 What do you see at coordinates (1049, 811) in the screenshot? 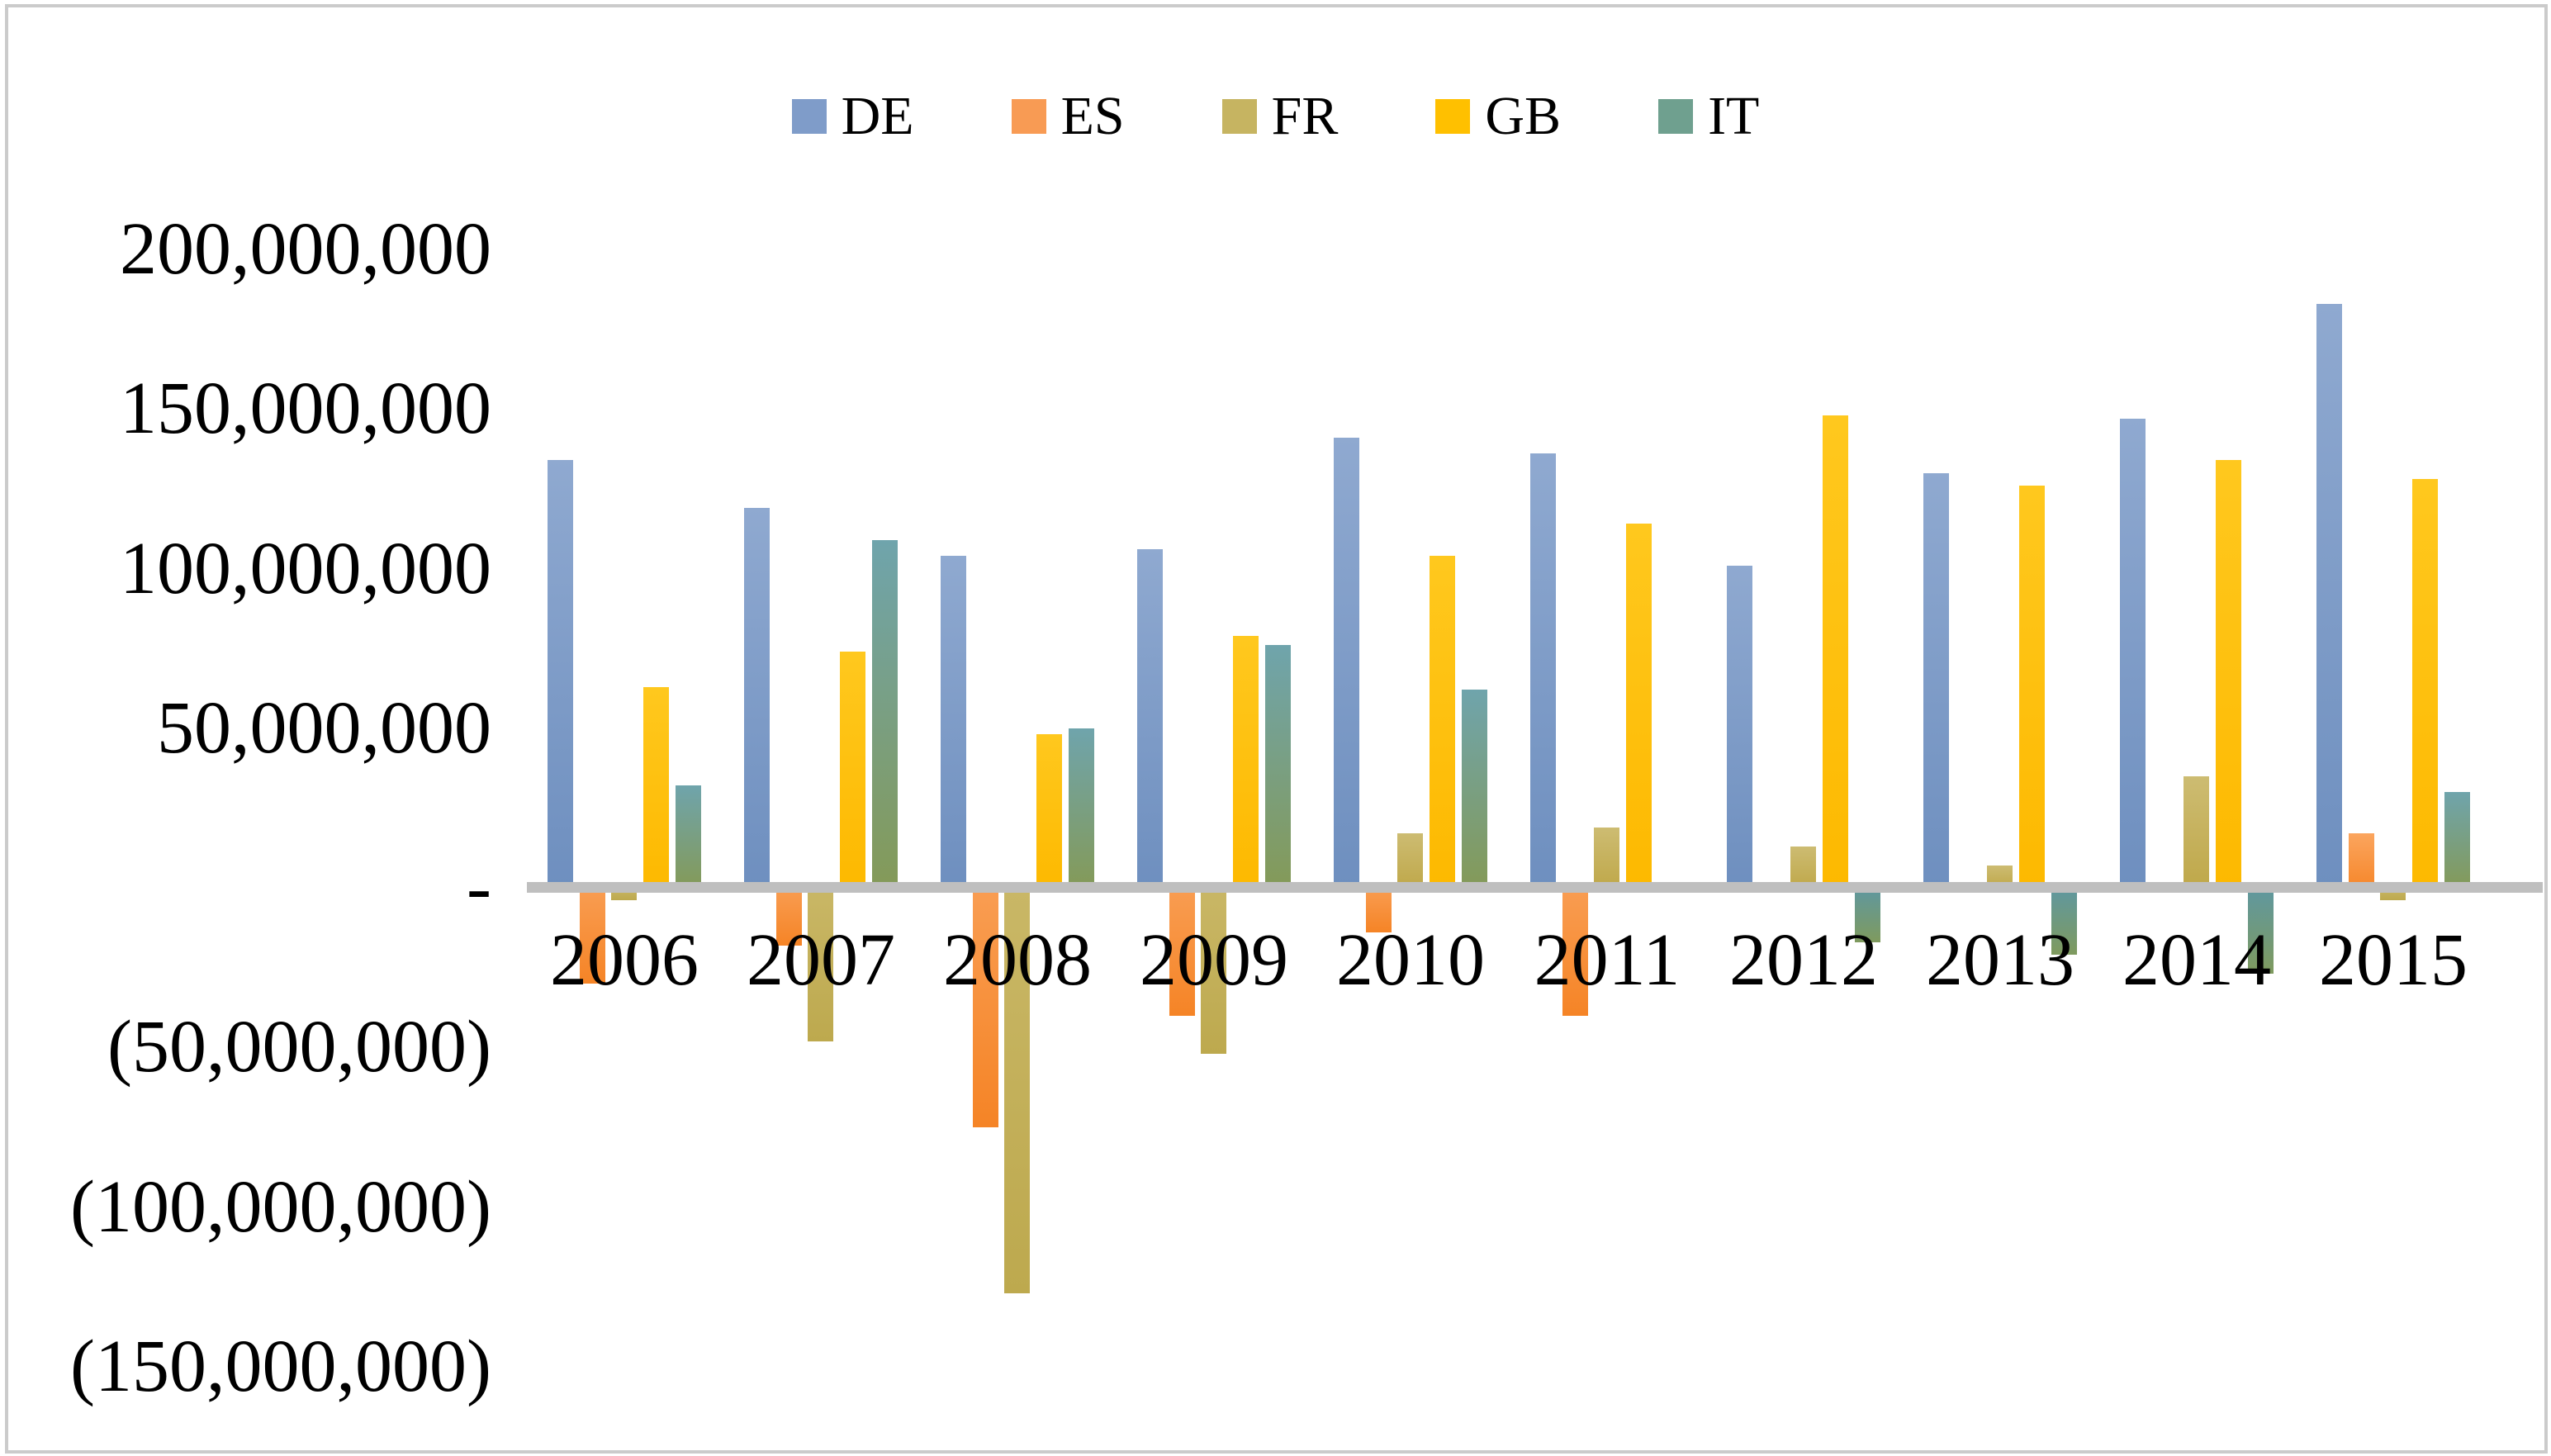
I see `bar-GB-2008` at bounding box center [1049, 811].